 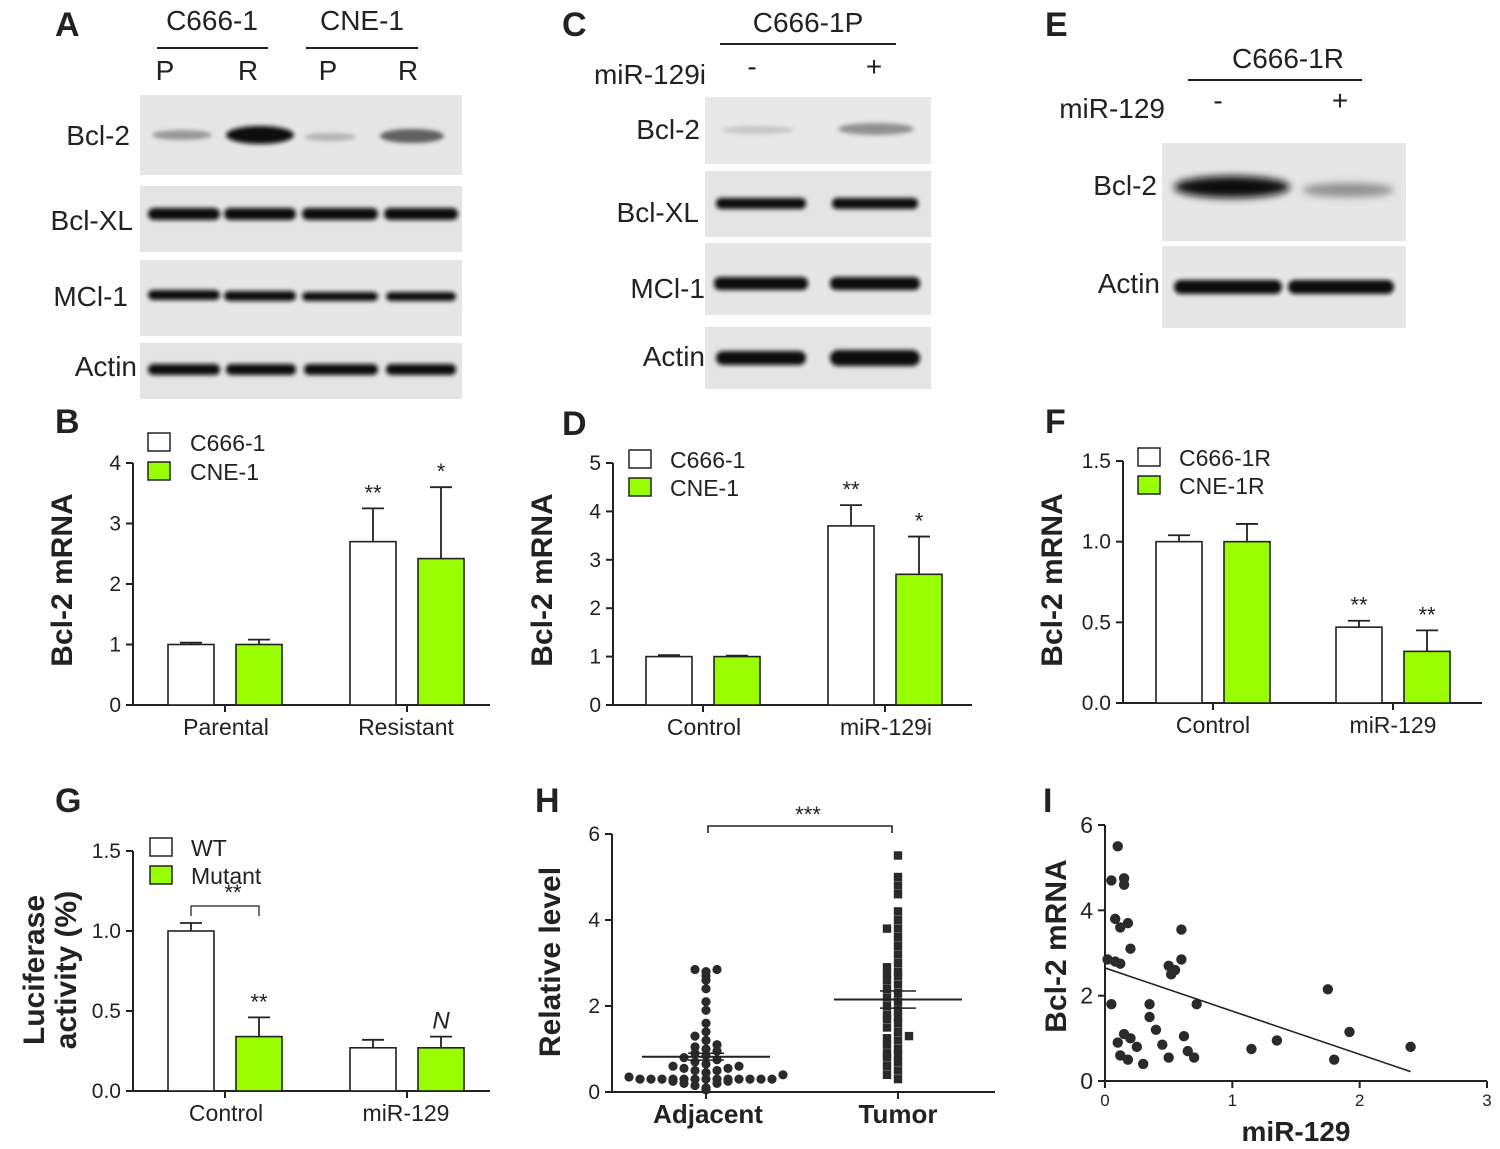 I want to click on panel-label-f: F, so click(x=1055, y=422).